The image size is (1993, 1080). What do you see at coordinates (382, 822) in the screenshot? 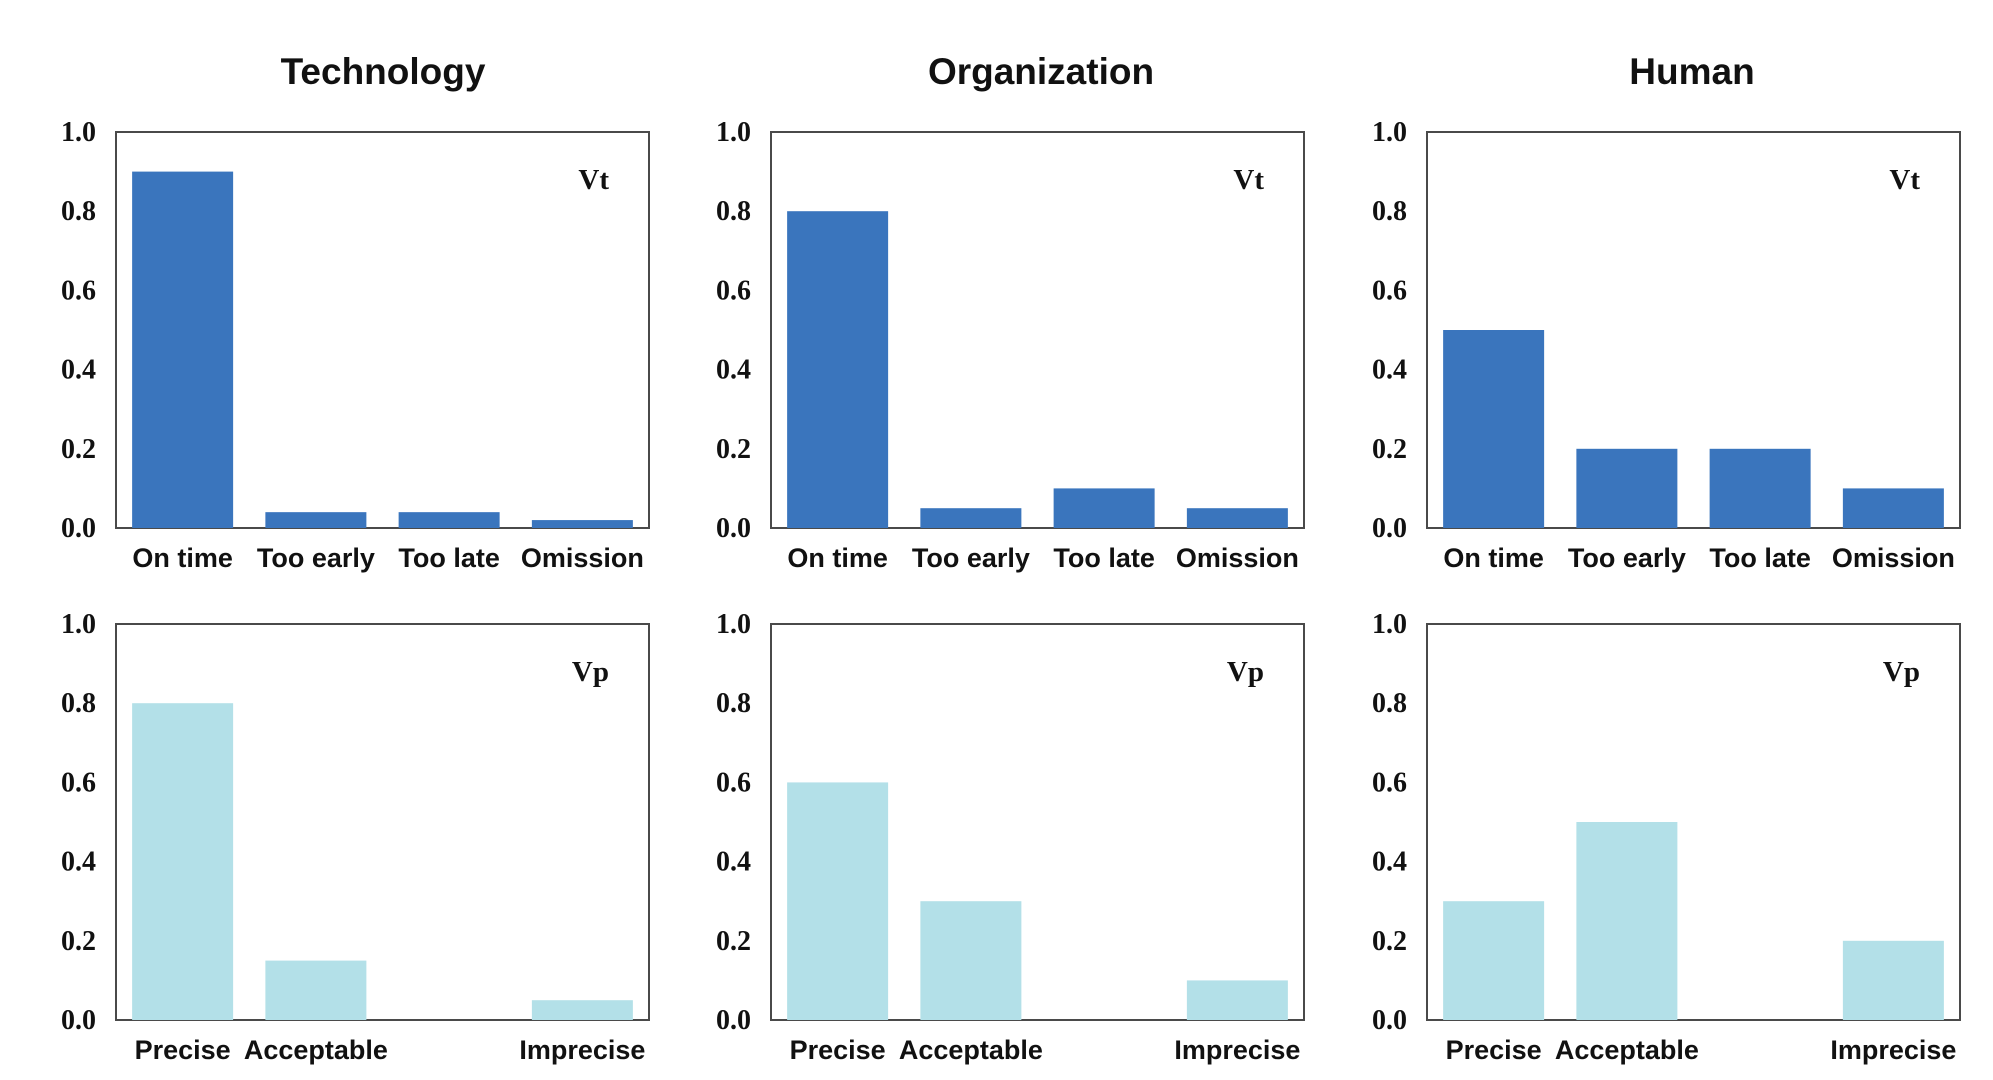
I see `chart-technology-vp-plot-frame` at bounding box center [382, 822].